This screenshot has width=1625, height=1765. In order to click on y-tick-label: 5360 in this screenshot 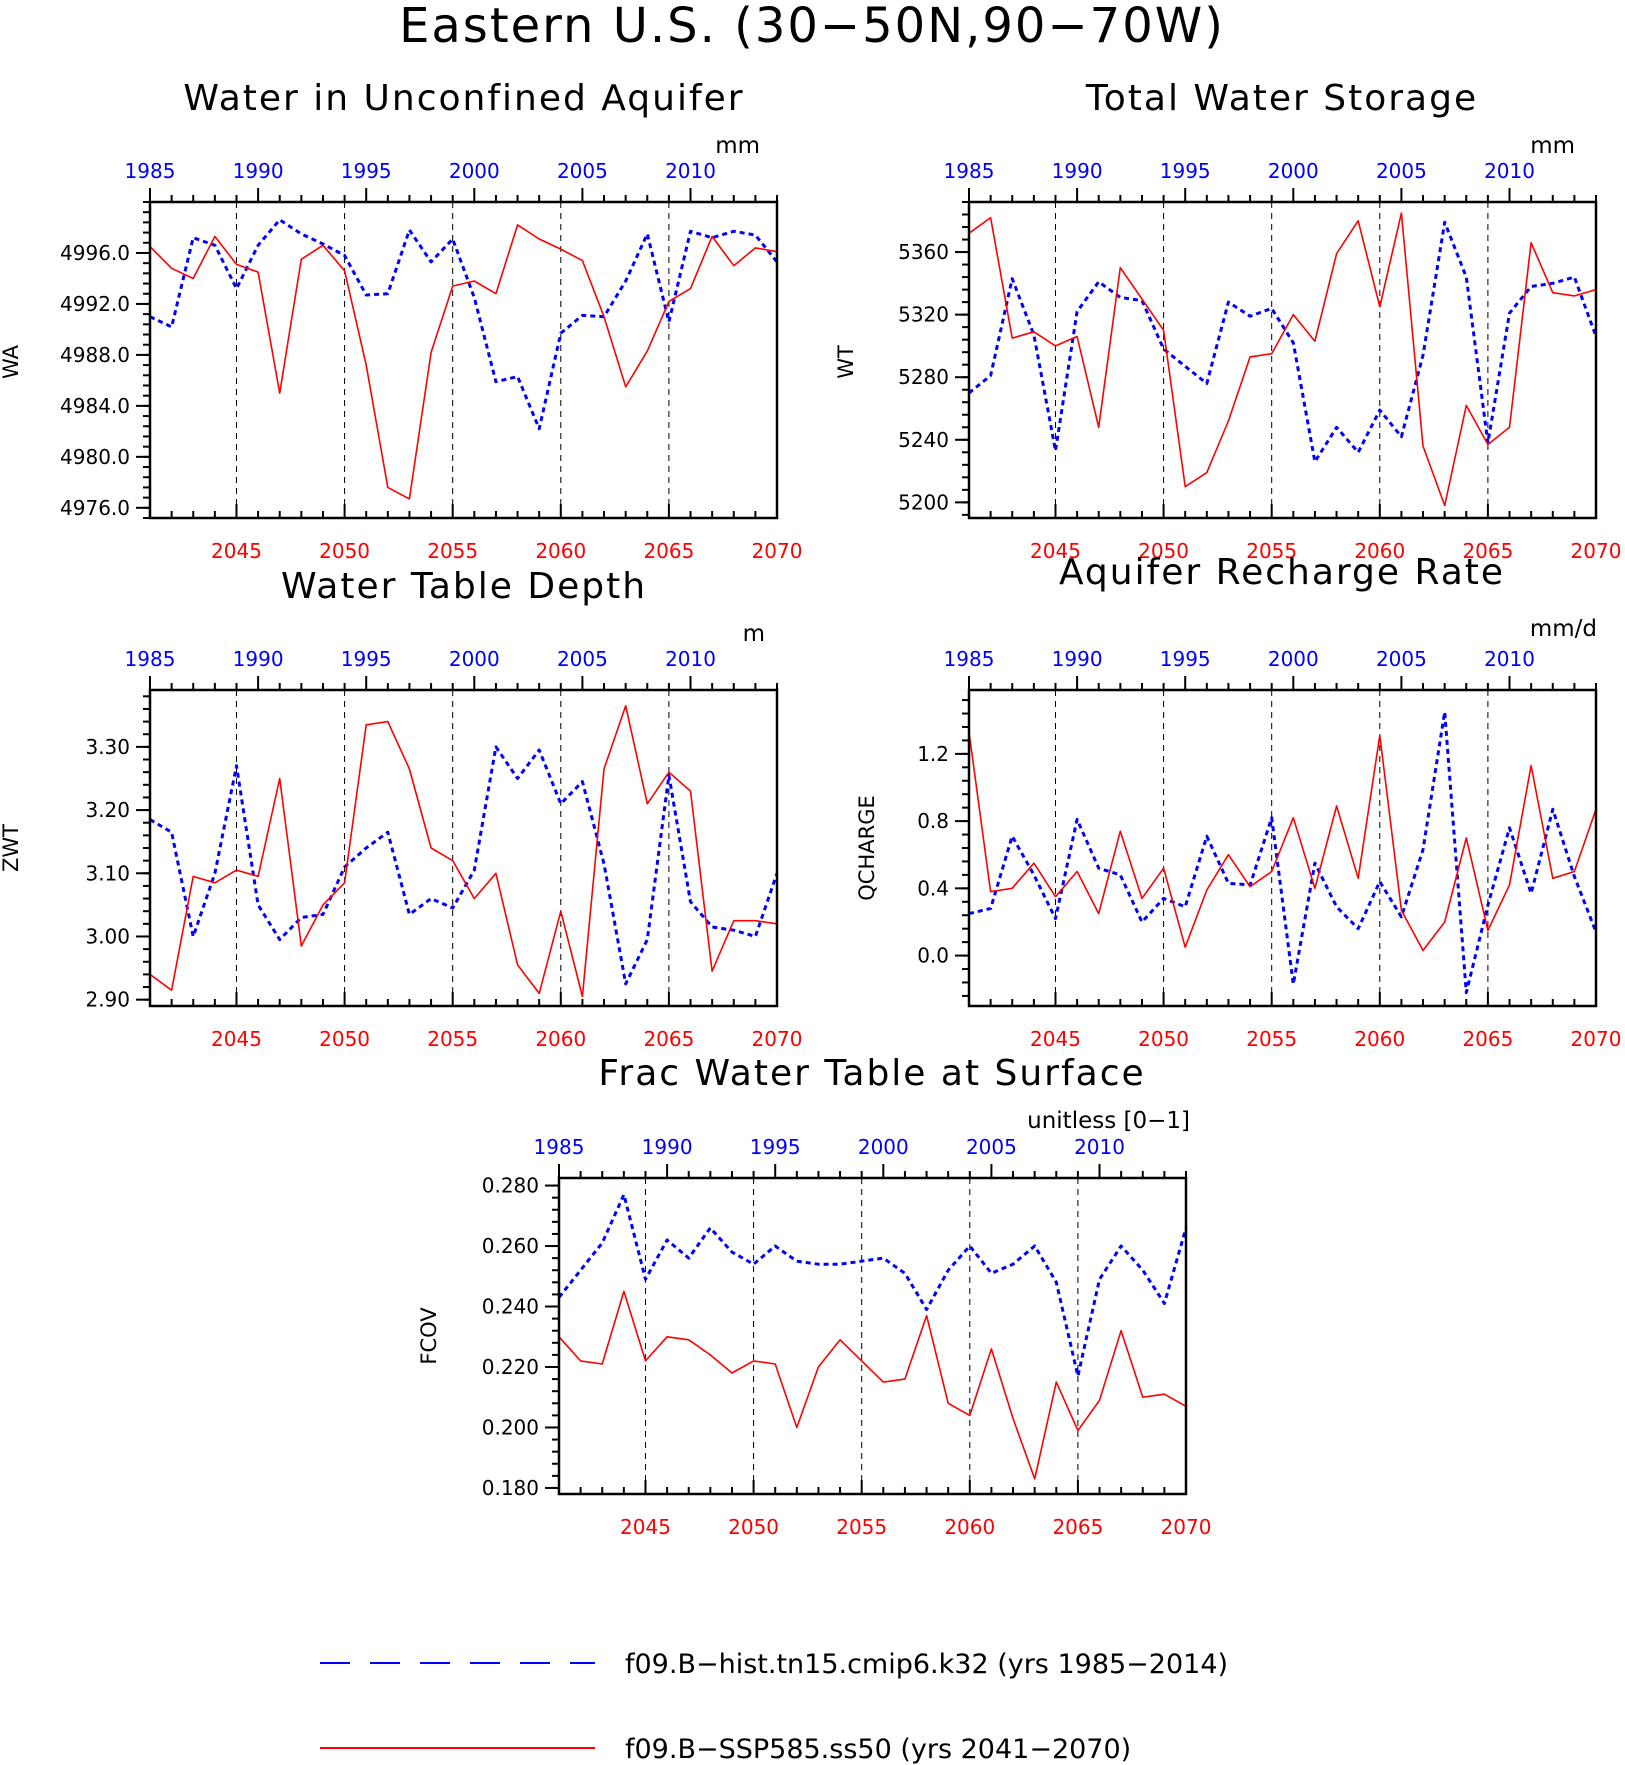, I will do `click(923, 252)`.